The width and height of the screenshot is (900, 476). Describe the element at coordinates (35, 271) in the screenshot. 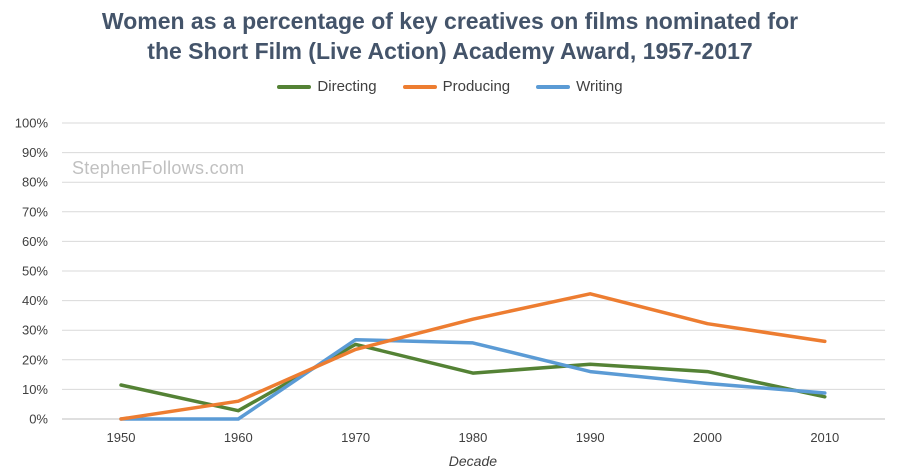

I see `y-tick-label: 50%` at that location.